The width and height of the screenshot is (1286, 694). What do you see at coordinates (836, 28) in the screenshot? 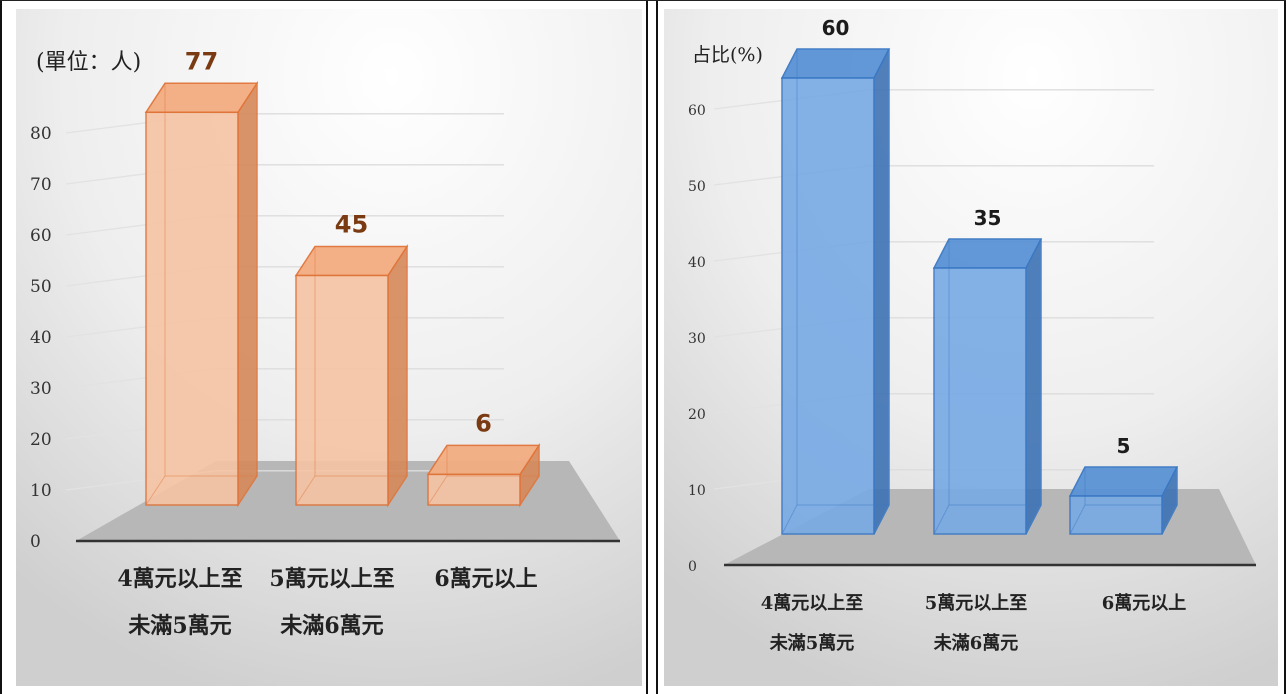
I see `data-label-0: 60` at bounding box center [836, 28].